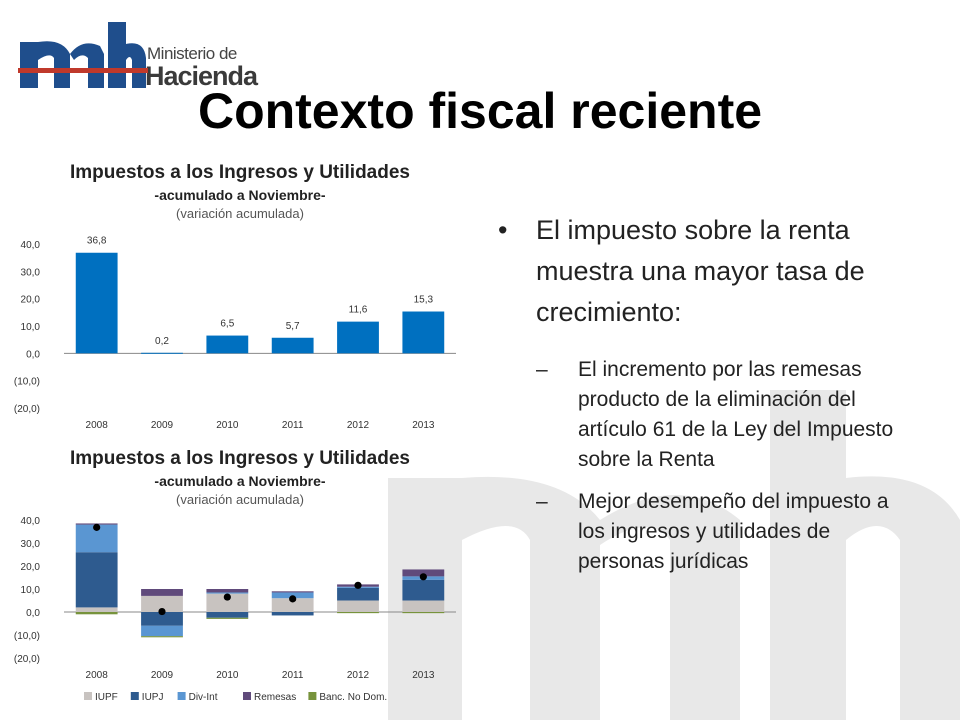 This screenshot has width=960, height=720. What do you see at coordinates (240, 499) in the screenshot?
I see `chart2-note: (variación acumulada)` at bounding box center [240, 499].